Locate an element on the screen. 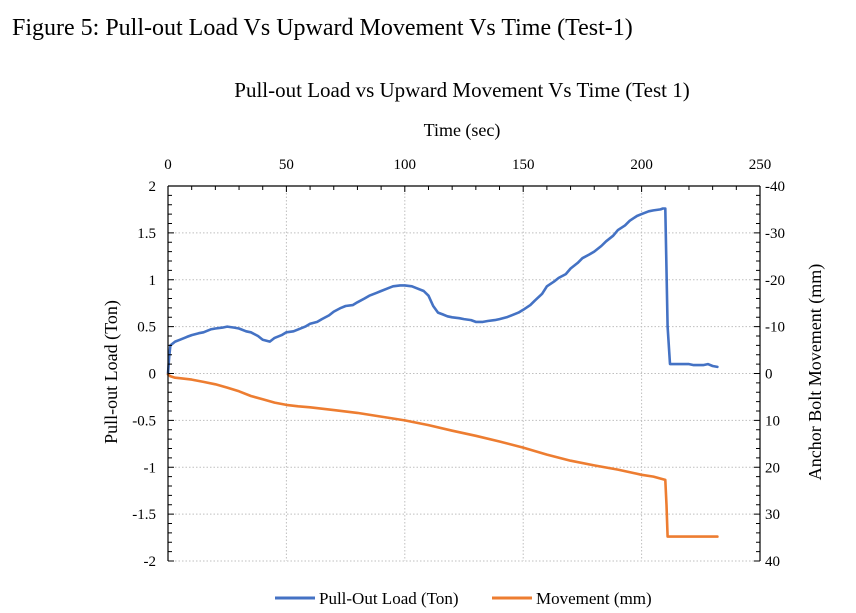 Image resolution: width=856 pixels, height=613 pixels. y2-tick-label: 30 is located at coordinates (772, 515).